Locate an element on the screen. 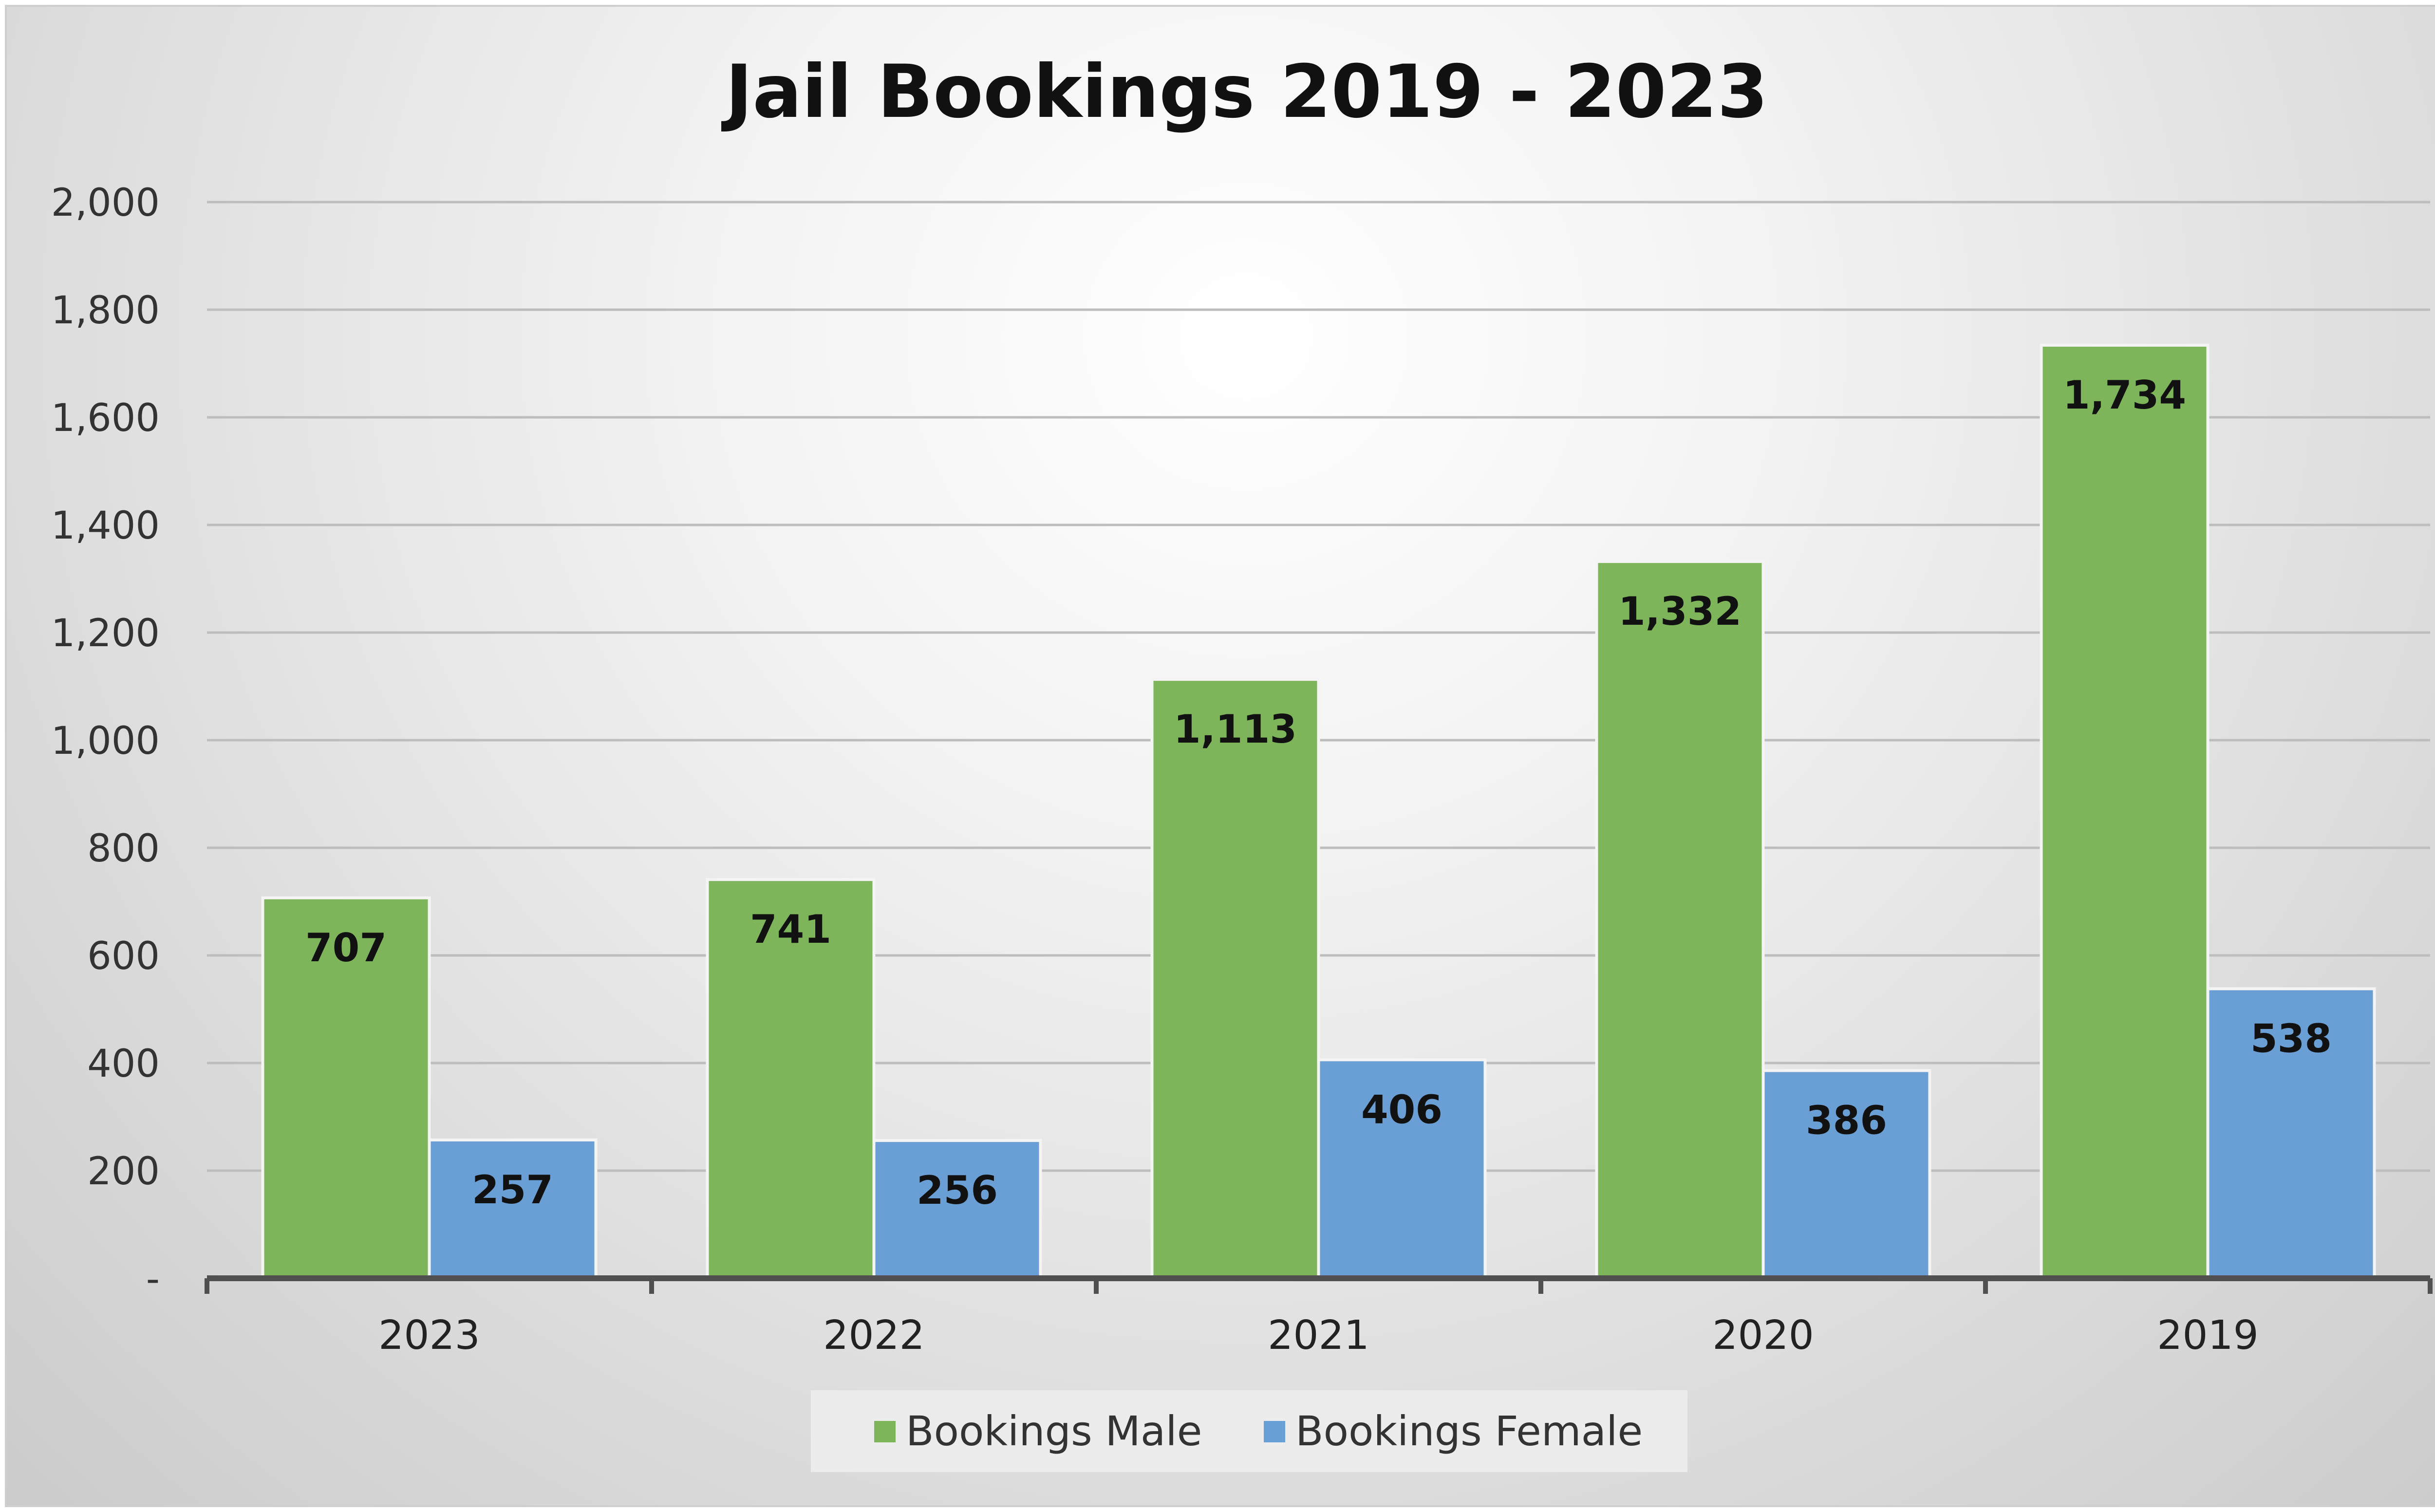 Image resolution: width=2435 pixels, height=1512 pixels. data-label-male: 1,113 is located at coordinates (1235, 729).